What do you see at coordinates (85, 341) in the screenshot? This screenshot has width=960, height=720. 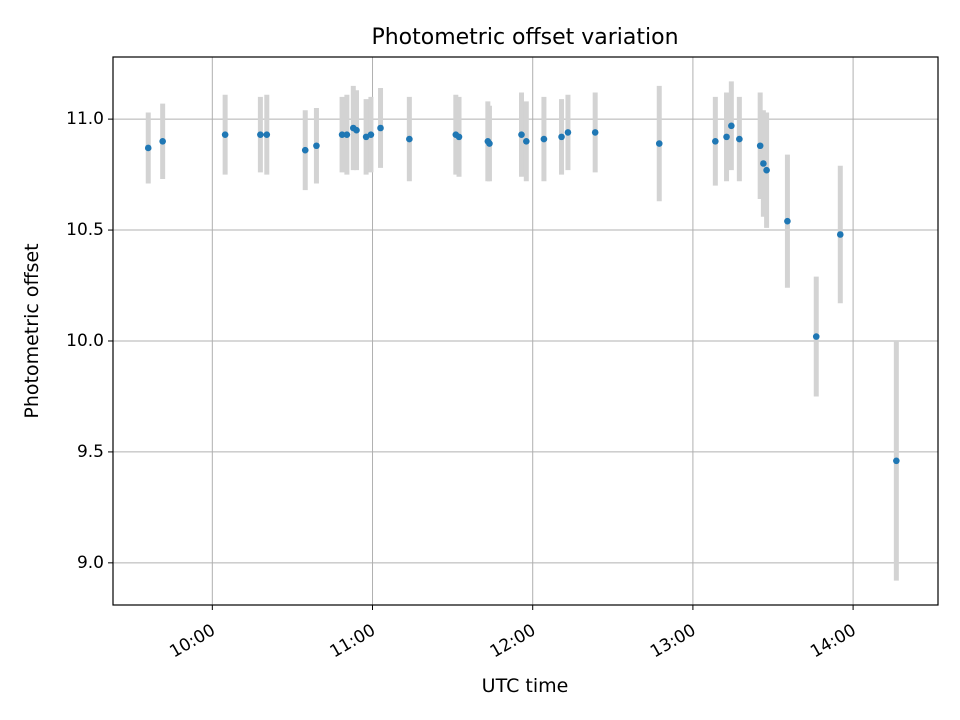 I see `y-tick-label: 10.0` at bounding box center [85, 341].